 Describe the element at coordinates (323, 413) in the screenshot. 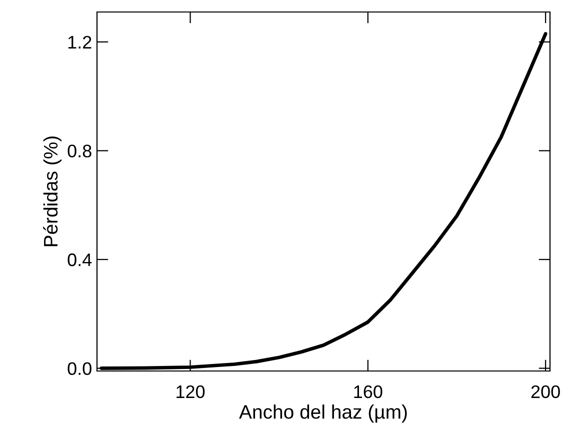

I see `x-axis-title: Ancho del haz (µm)` at that location.